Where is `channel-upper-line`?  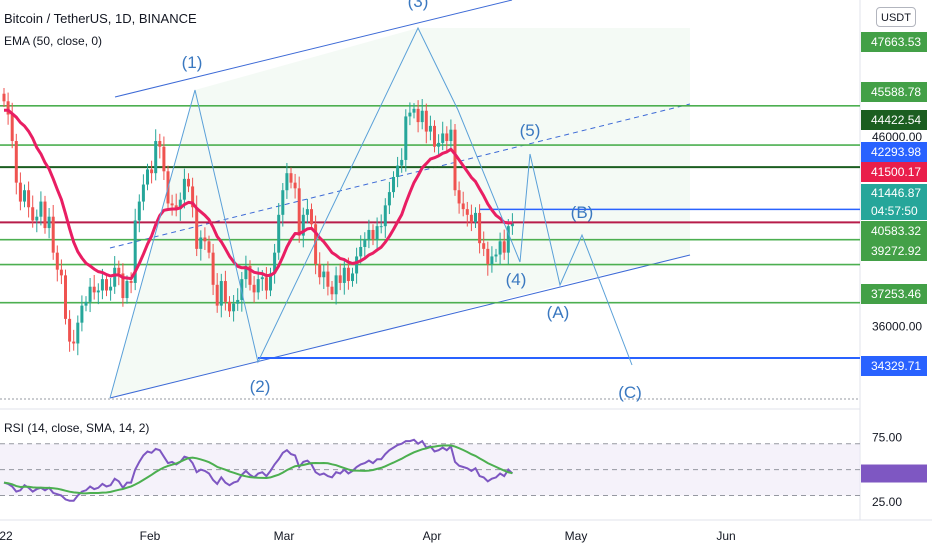 channel-upper-line is located at coordinates (313, 49).